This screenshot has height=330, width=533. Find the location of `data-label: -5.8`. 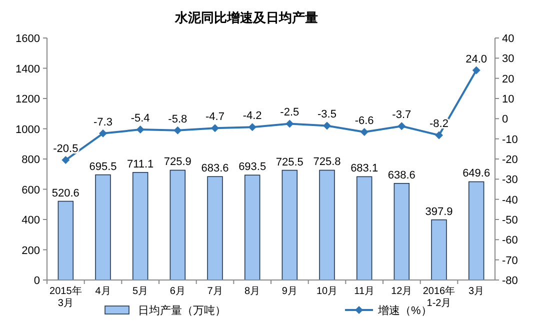

data-label: -5.8 is located at coordinates (178, 119).